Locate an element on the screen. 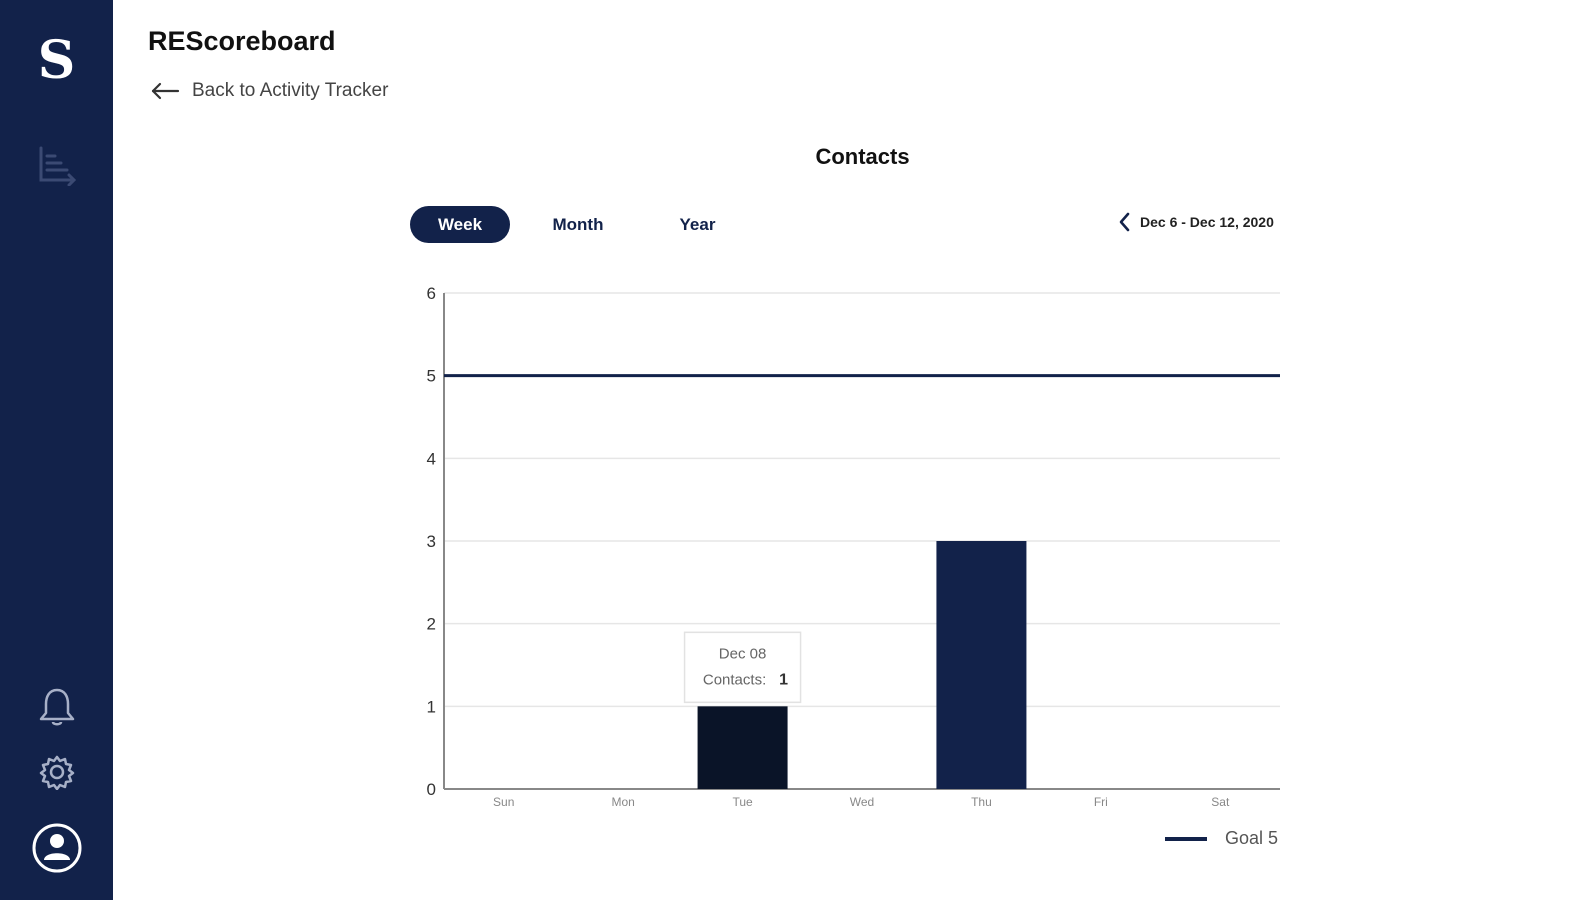 This screenshot has height=900, width=1578. tab-week: Week is located at coordinates (460, 224).